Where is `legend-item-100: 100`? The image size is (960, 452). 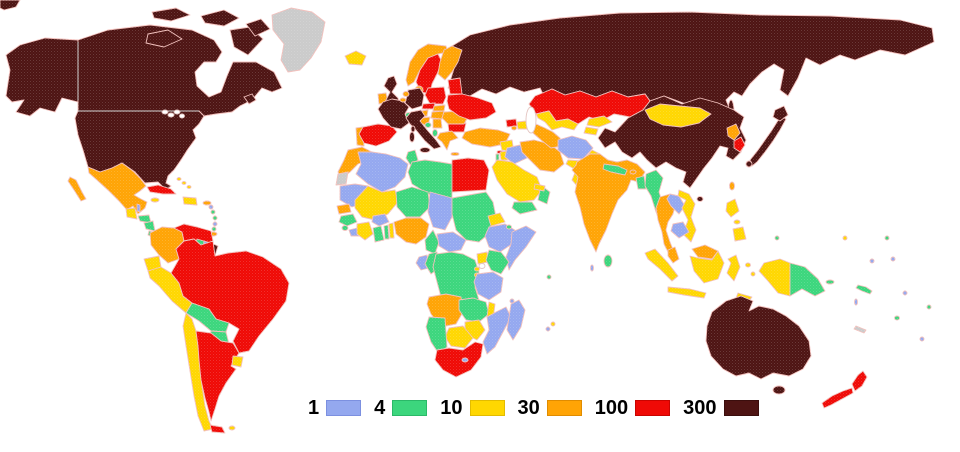
legend-item-100: 100 is located at coordinates (632, 408).